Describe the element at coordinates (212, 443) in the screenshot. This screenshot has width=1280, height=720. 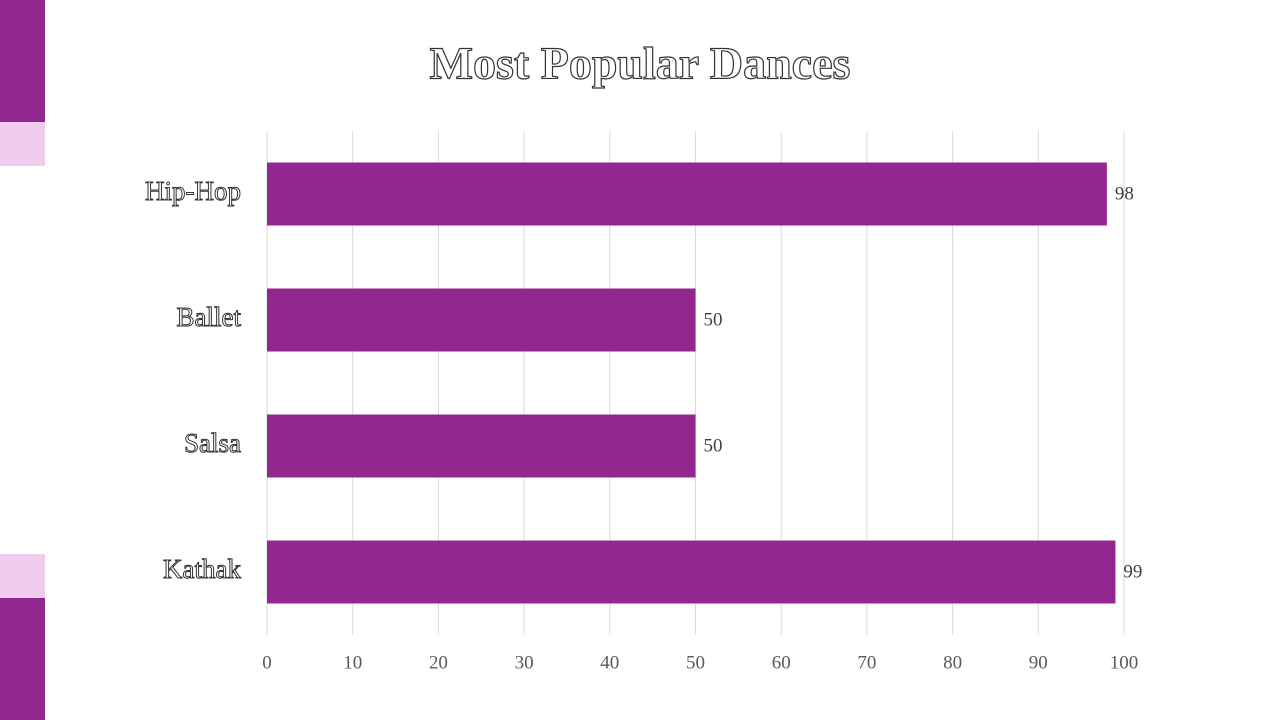
I see `y-tick-label: Salsa` at that location.